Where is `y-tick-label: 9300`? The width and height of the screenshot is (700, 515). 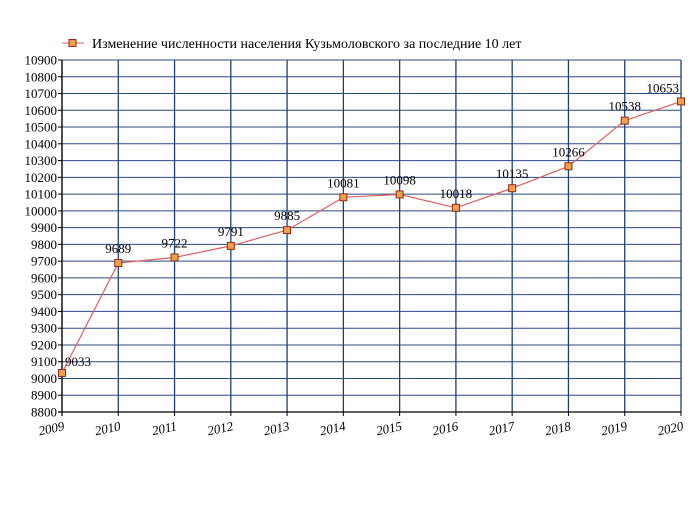
y-tick-label: 9300 is located at coordinates (44, 328).